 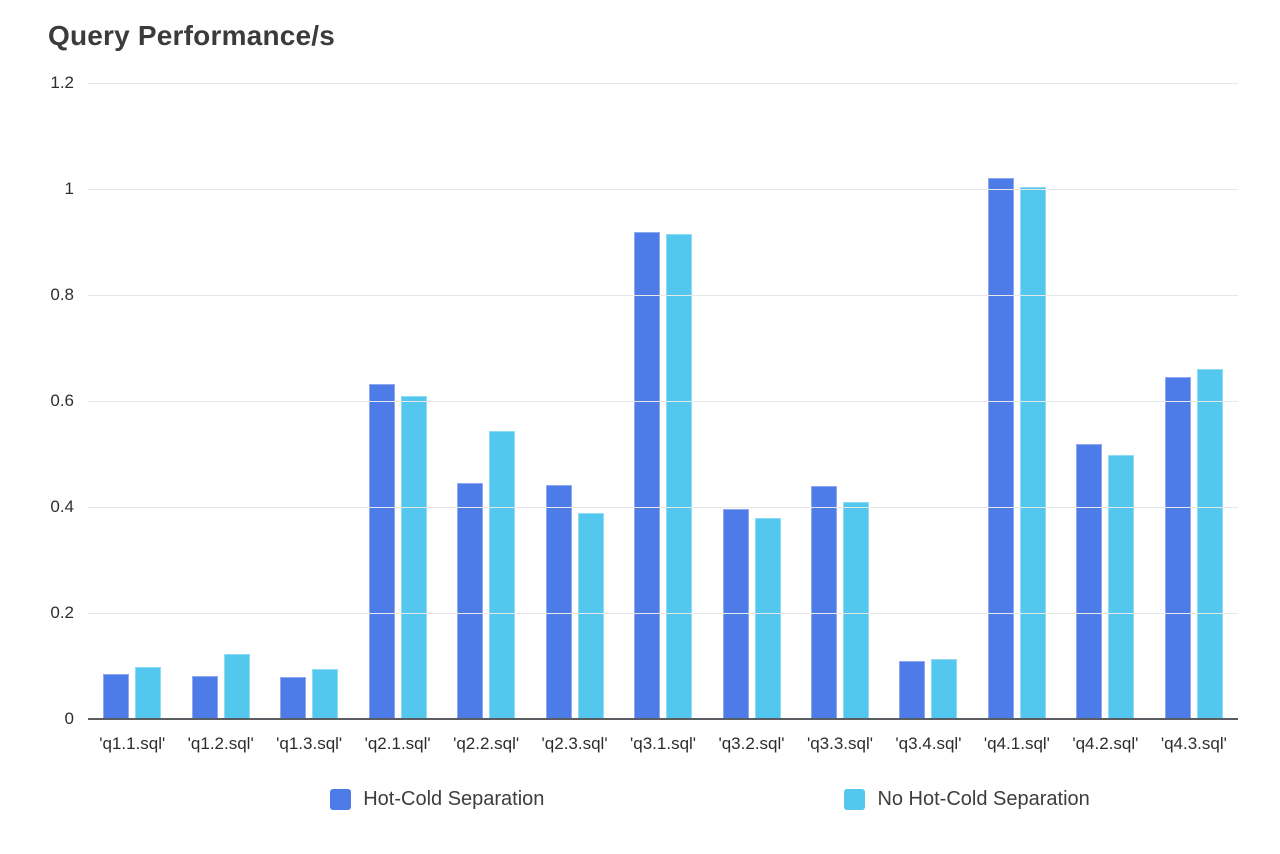 I want to click on bar-q1.2.sql-no-hot-cold, so click(x=236, y=686).